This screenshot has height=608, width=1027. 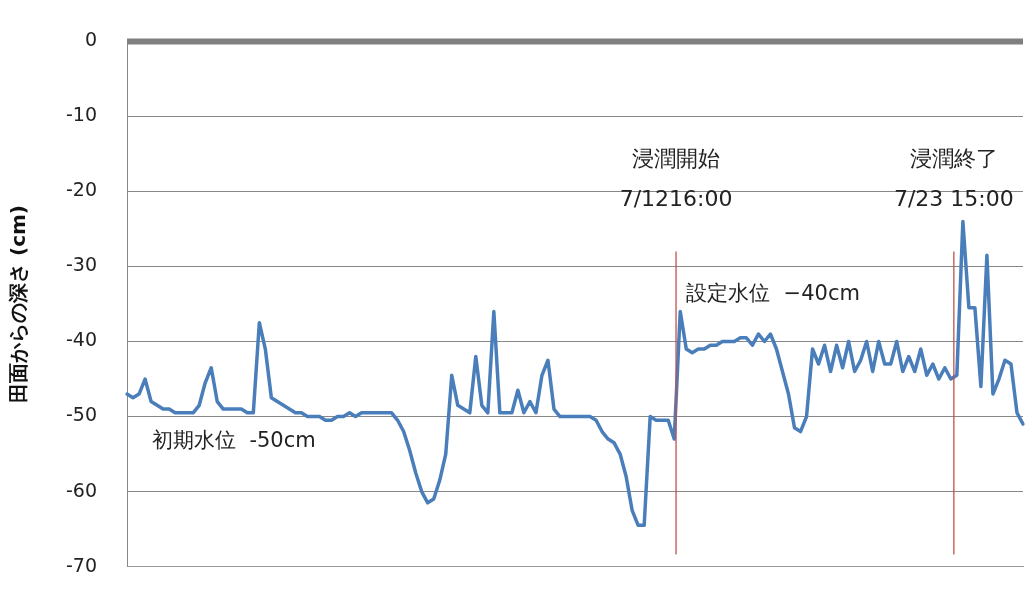 What do you see at coordinates (953, 179) in the screenshot?
I see `annotation: 浸潤終了 7/23 15:00` at bounding box center [953, 179].